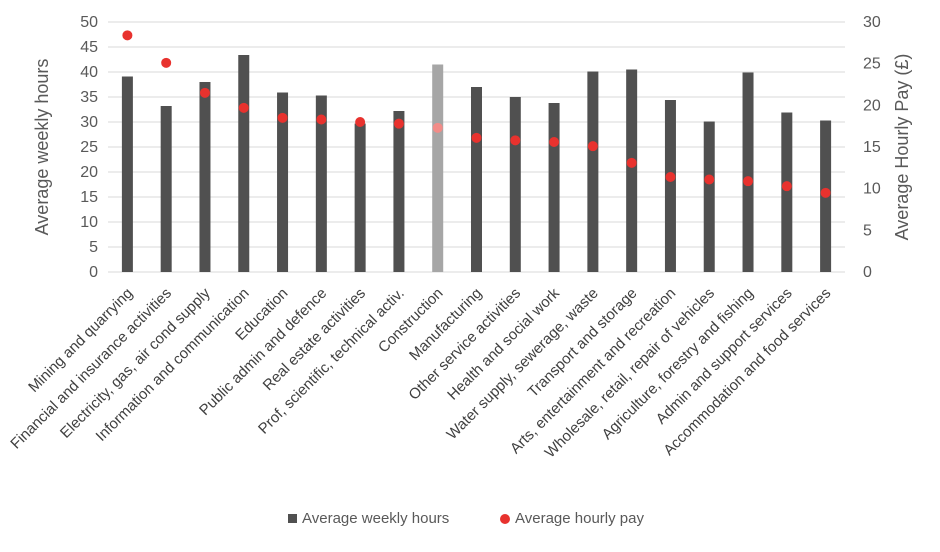 Image resolution: width=940 pixels, height=552 pixels. What do you see at coordinates (89, 72) in the screenshot?
I see `left-tick-label: 40` at bounding box center [89, 72].